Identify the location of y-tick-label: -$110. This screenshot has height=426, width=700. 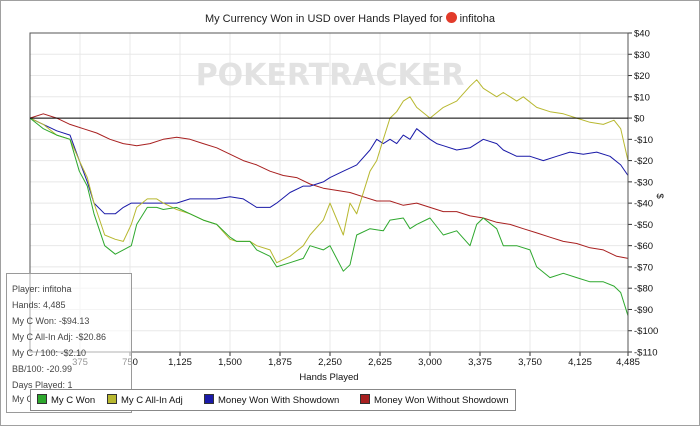
(646, 353).